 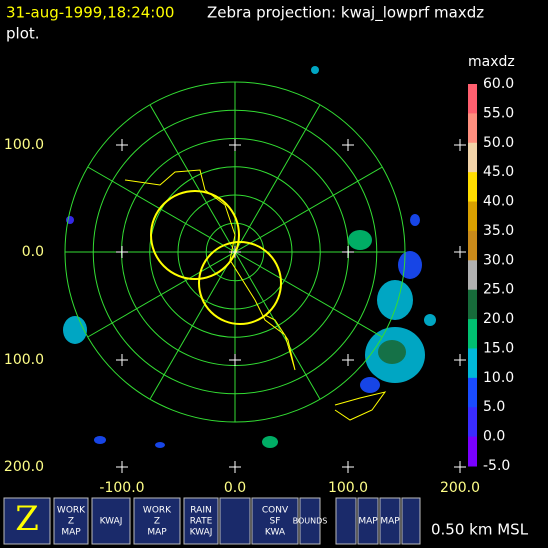 What do you see at coordinates (498, 172) in the screenshot?
I see `colorbar-label: 45.0` at bounding box center [498, 172].